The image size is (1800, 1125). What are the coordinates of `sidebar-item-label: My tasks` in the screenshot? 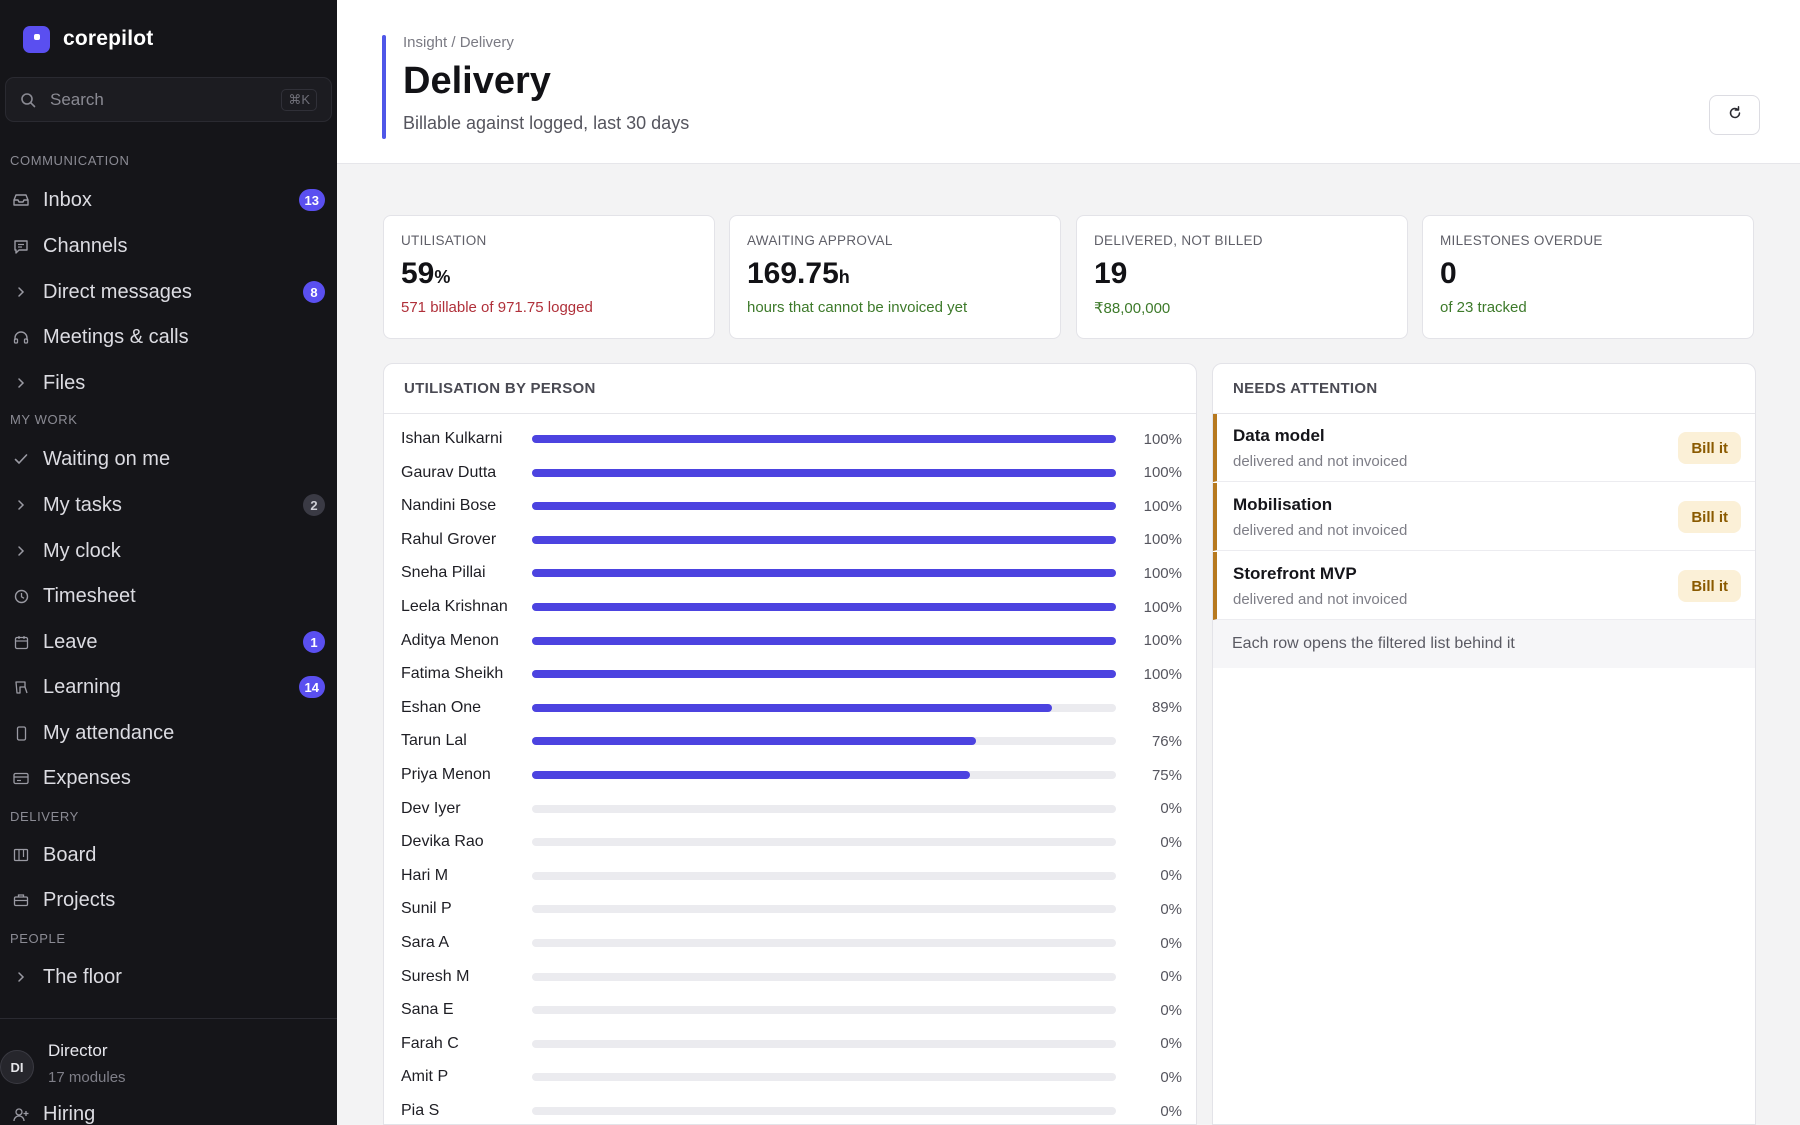 It's located at (82, 504).